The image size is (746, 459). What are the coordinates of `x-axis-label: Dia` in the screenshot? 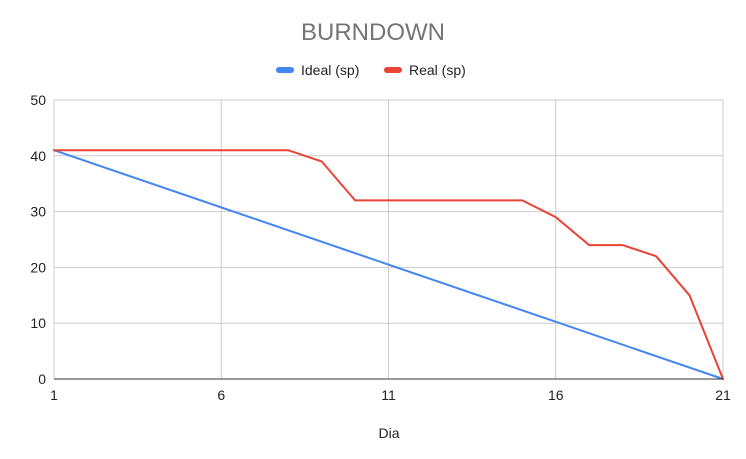 It's located at (388, 433).